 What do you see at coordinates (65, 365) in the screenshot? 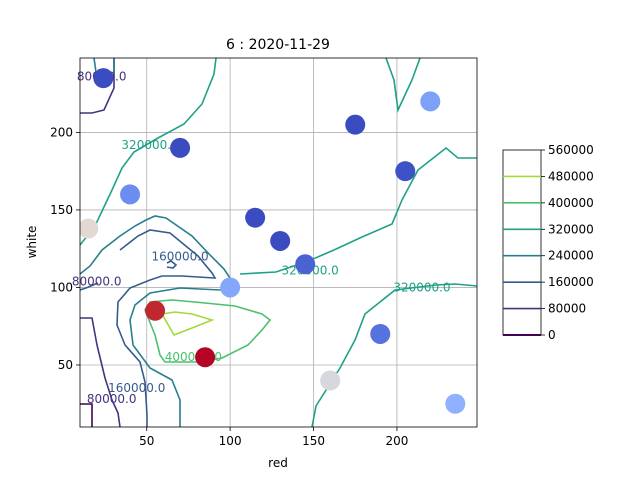
I see `y-tick-label: 50` at bounding box center [65, 365].